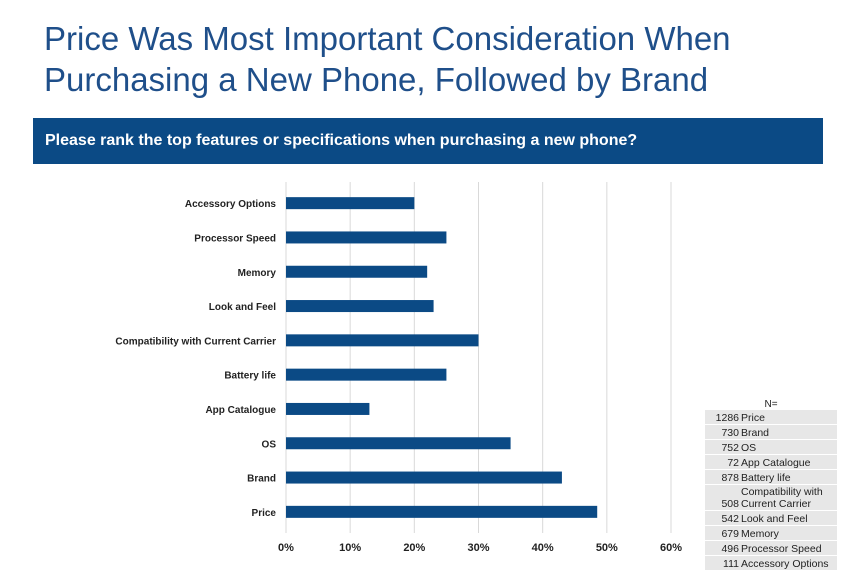 The width and height of the screenshot is (856, 578). Describe the element at coordinates (478, 548) in the screenshot. I see `x-tick-label: 30%` at that location.